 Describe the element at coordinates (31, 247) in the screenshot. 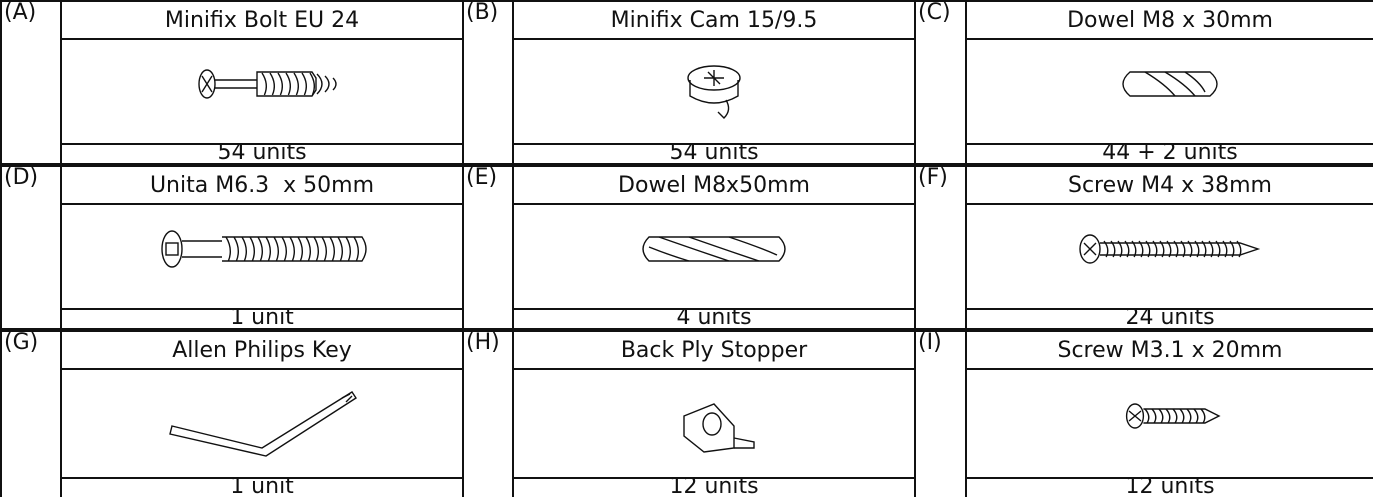

I see `item-letter: (D)` at that location.